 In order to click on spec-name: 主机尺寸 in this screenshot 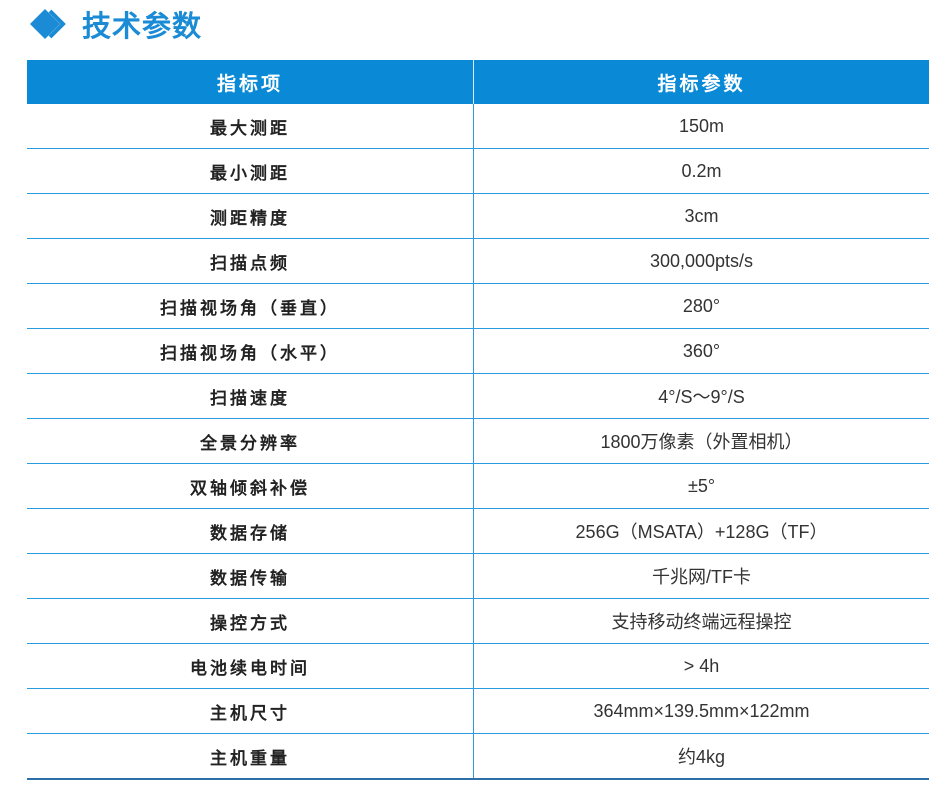, I will do `click(250, 711)`.